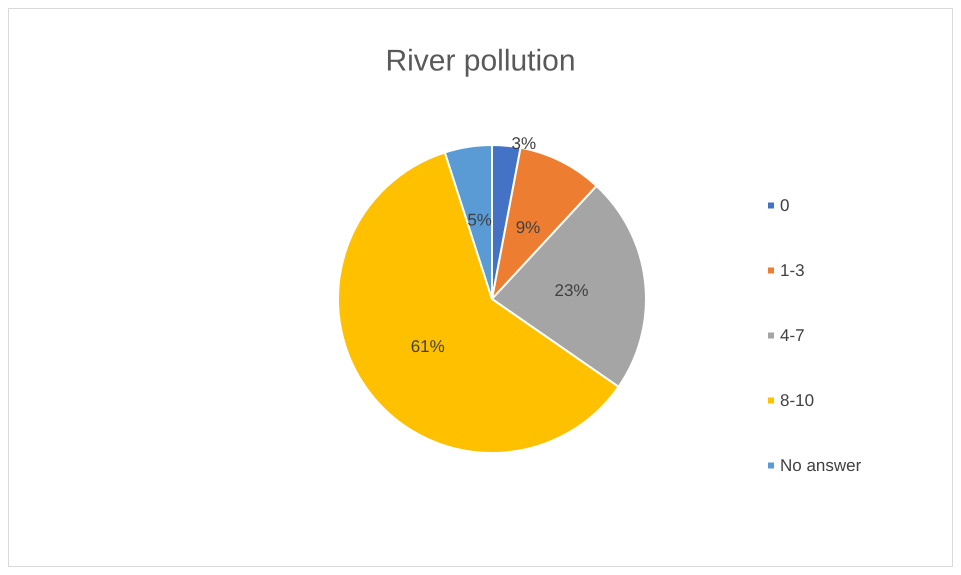 Image resolution: width=961 pixels, height=575 pixels. What do you see at coordinates (785, 205) in the screenshot?
I see `legend-label: 0` at bounding box center [785, 205].